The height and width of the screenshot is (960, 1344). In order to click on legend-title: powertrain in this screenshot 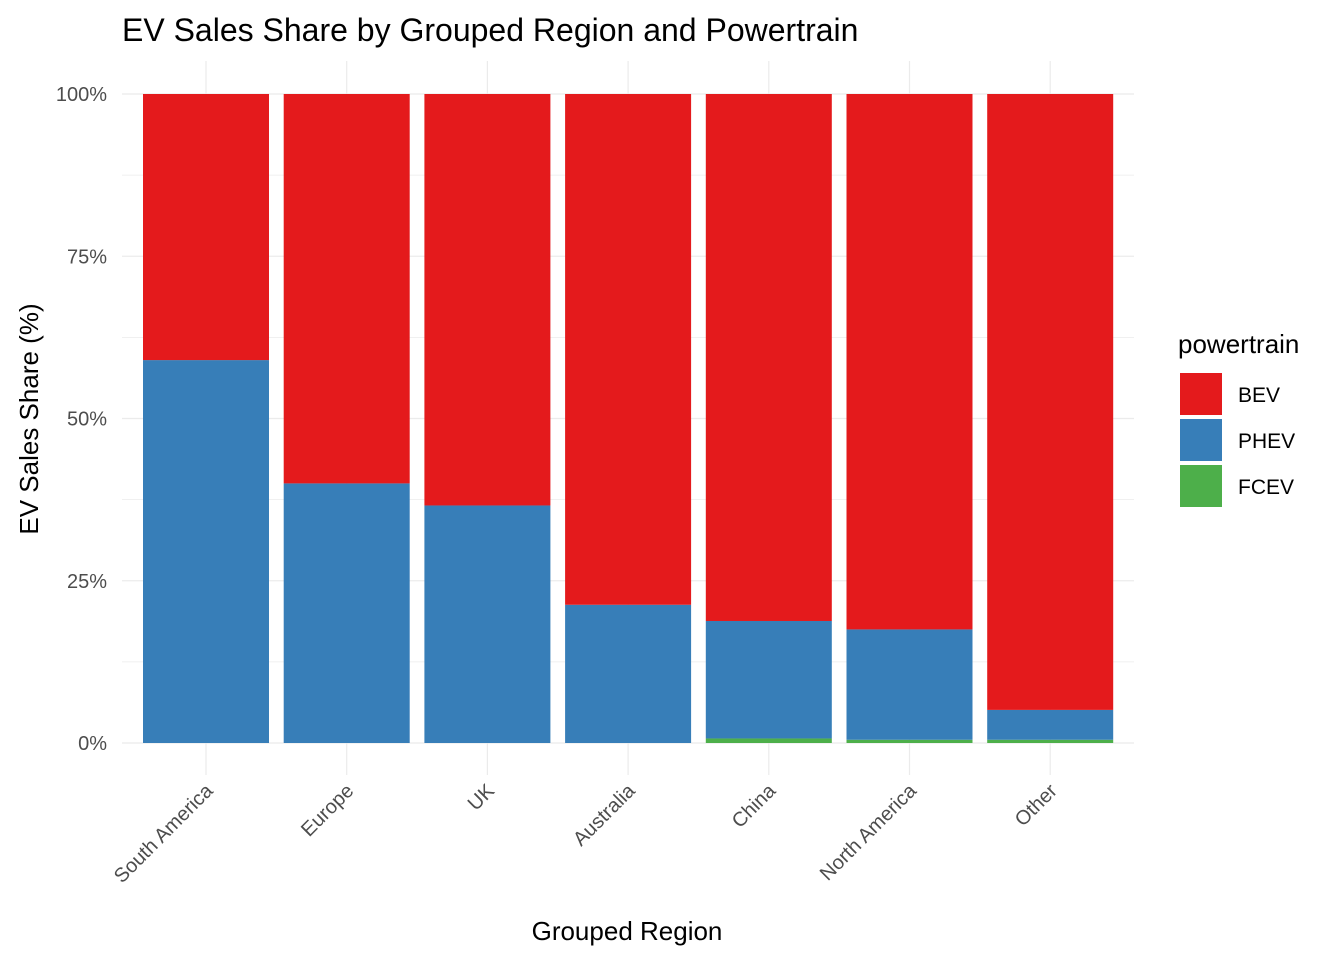, I will do `click(1238, 344)`.